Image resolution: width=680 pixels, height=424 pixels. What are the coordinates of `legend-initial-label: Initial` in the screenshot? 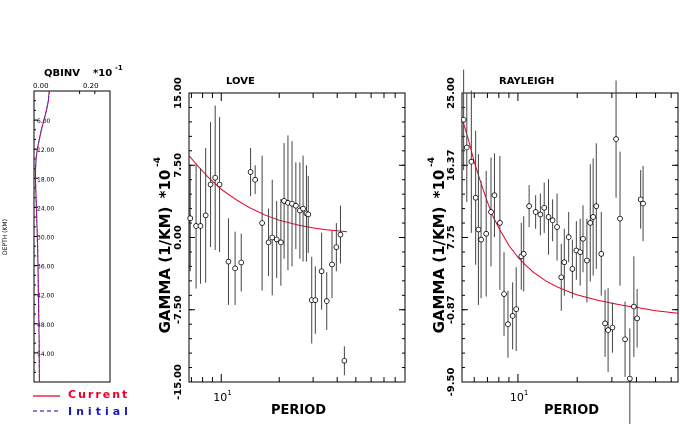 It's located at (100, 411).